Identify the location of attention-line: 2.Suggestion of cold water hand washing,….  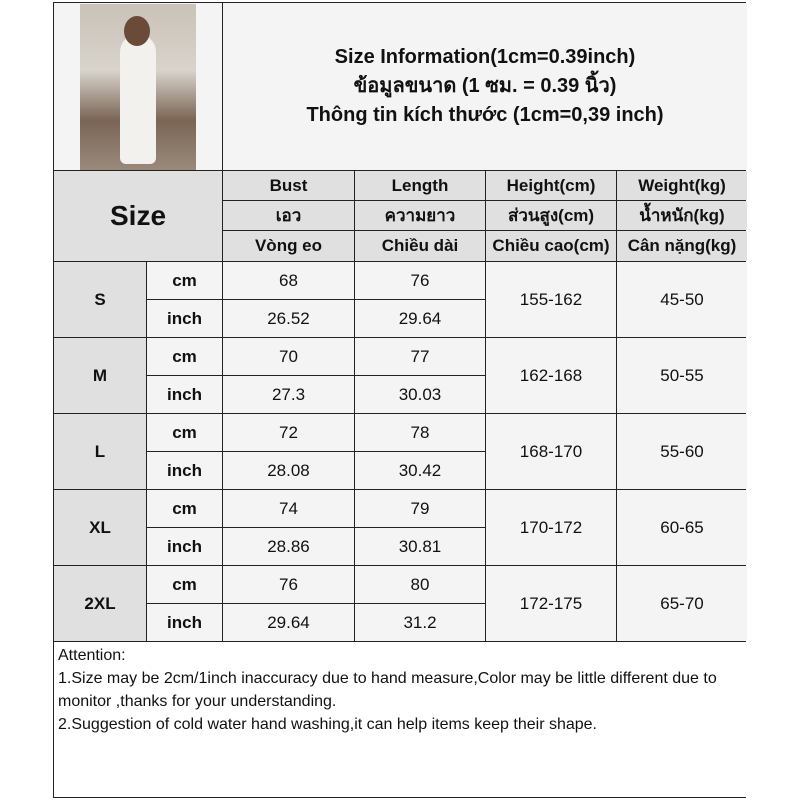
(327, 724).